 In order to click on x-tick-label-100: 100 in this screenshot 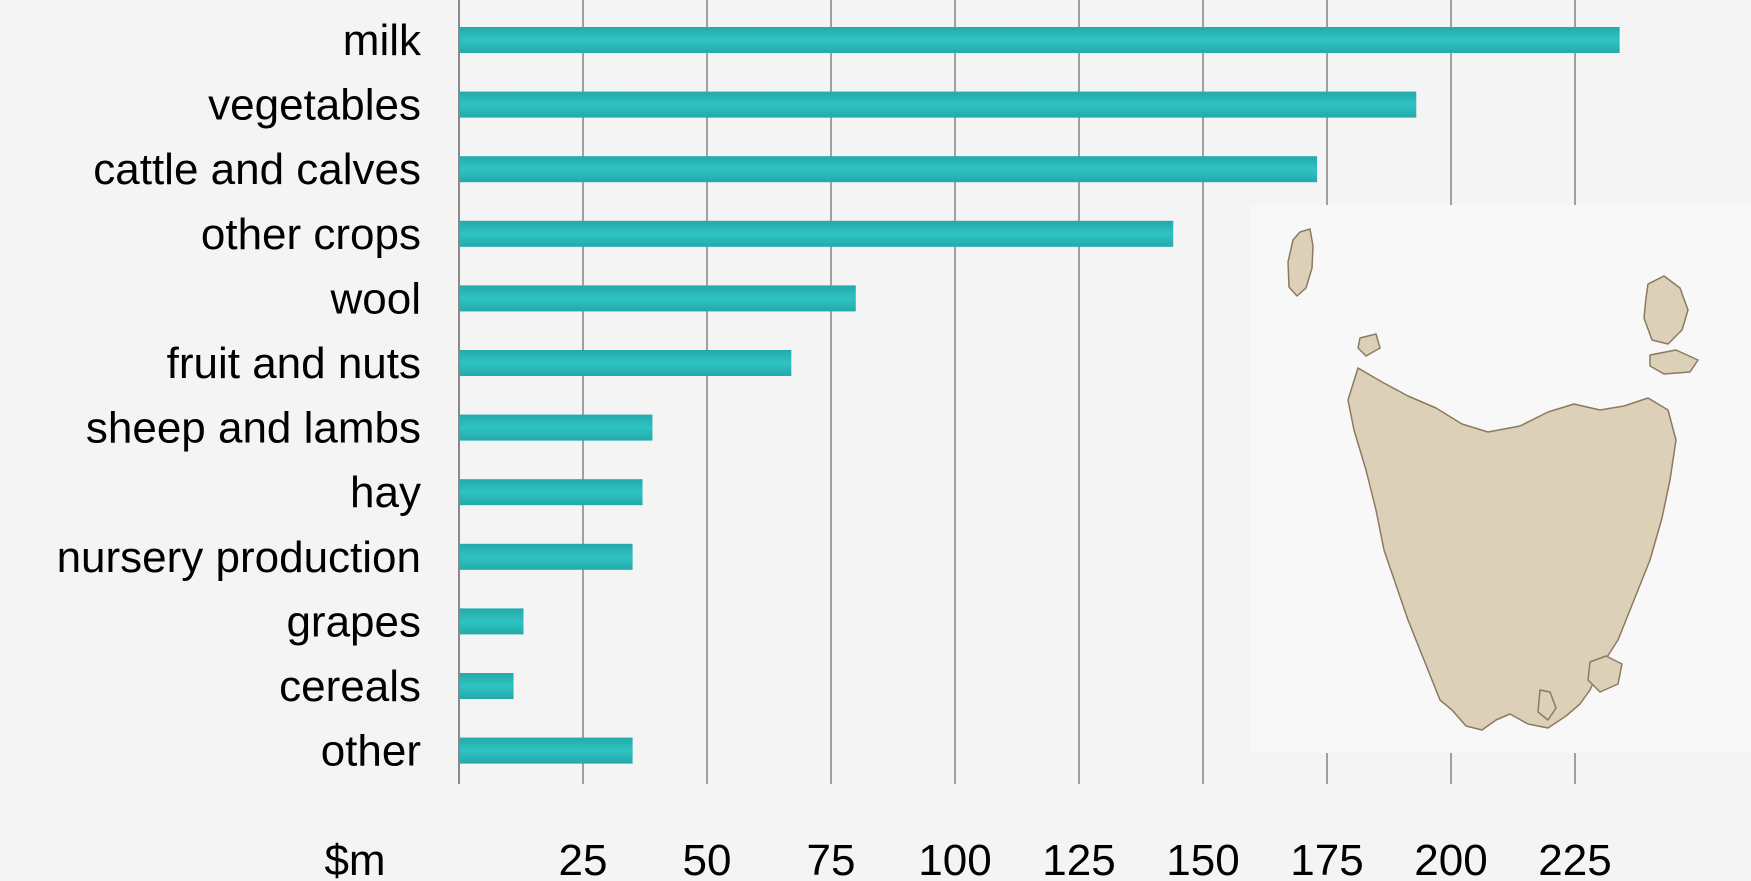, I will do `click(954, 858)`.